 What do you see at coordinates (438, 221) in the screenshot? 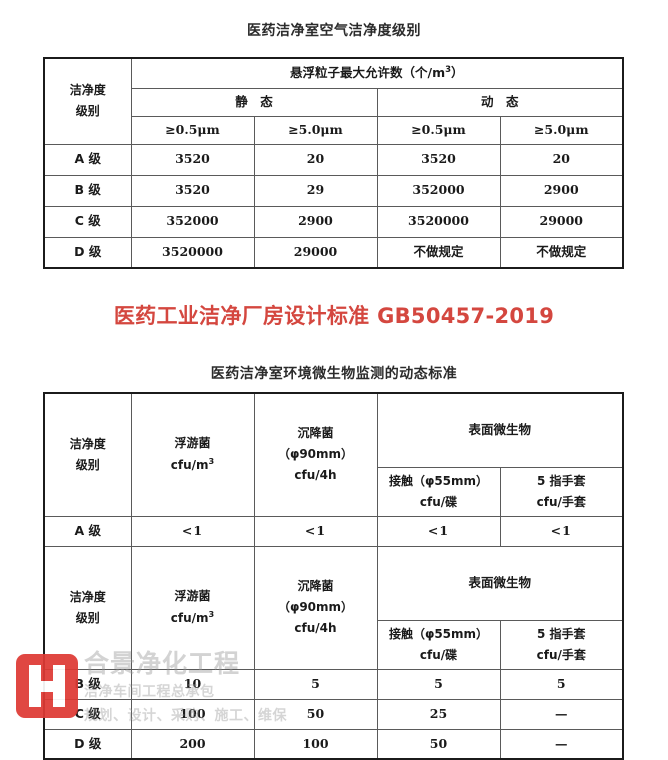
I see `cell-dynamic-05: 3520000` at bounding box center [438, 221].